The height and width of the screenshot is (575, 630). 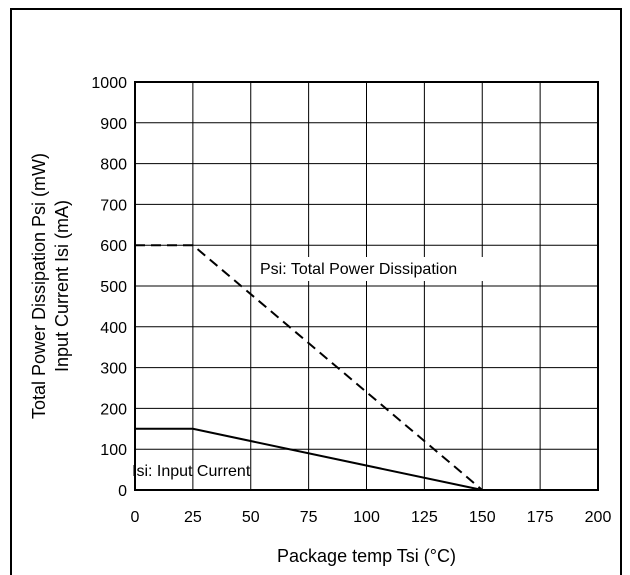 What do you see at coordinates (193, 517) in the screenshot?
I see `x-tick-label: 25` at bounding box center [193, 517].